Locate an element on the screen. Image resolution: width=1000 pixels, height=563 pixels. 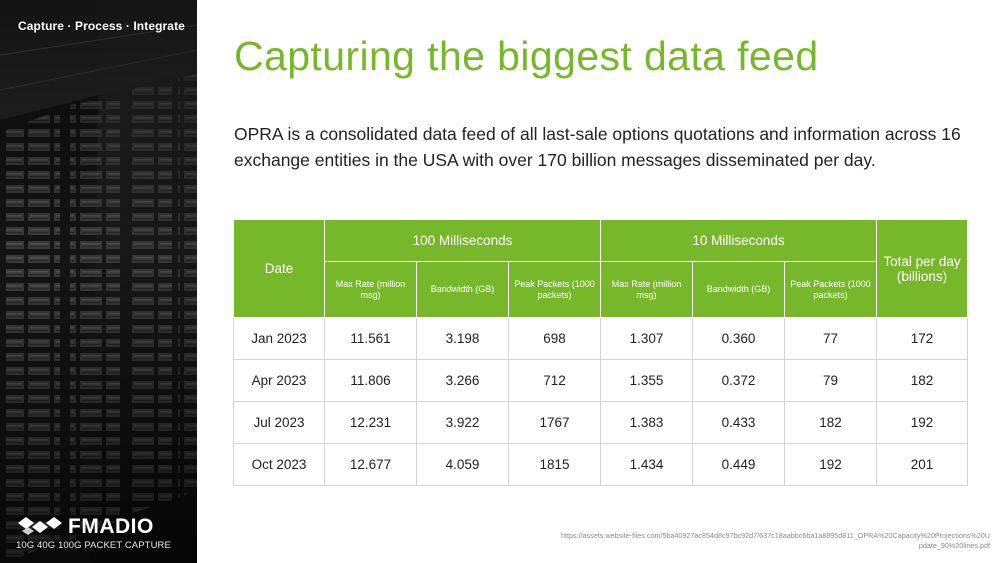
cell-date: Oct 2023 is located at coordinates (279, 464).